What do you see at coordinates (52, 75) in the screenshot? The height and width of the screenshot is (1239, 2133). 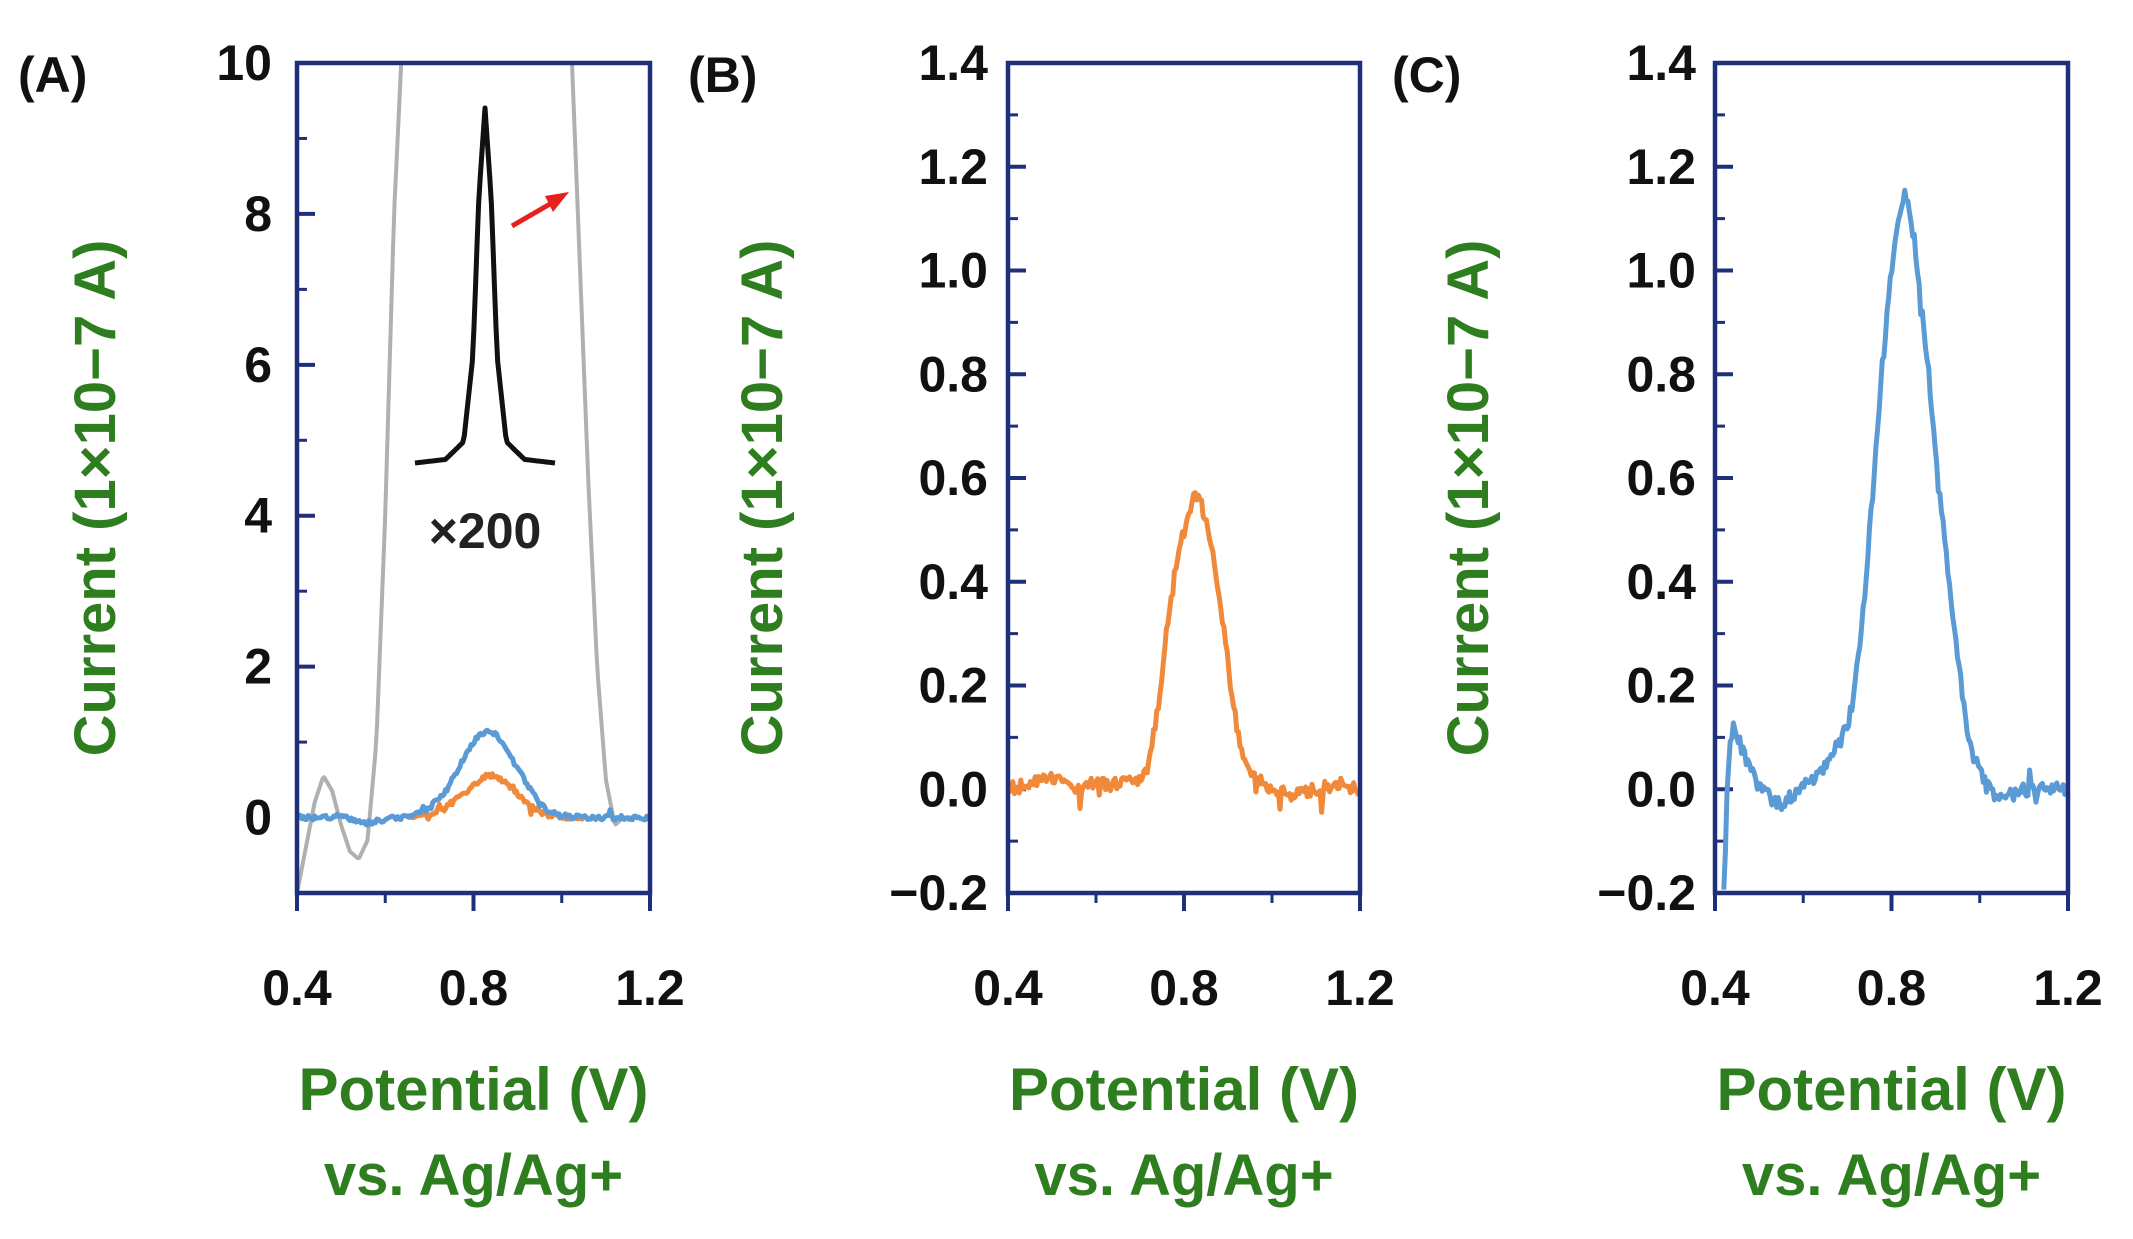 I see `panel-label: (A)` at bounding box center [52, 75].